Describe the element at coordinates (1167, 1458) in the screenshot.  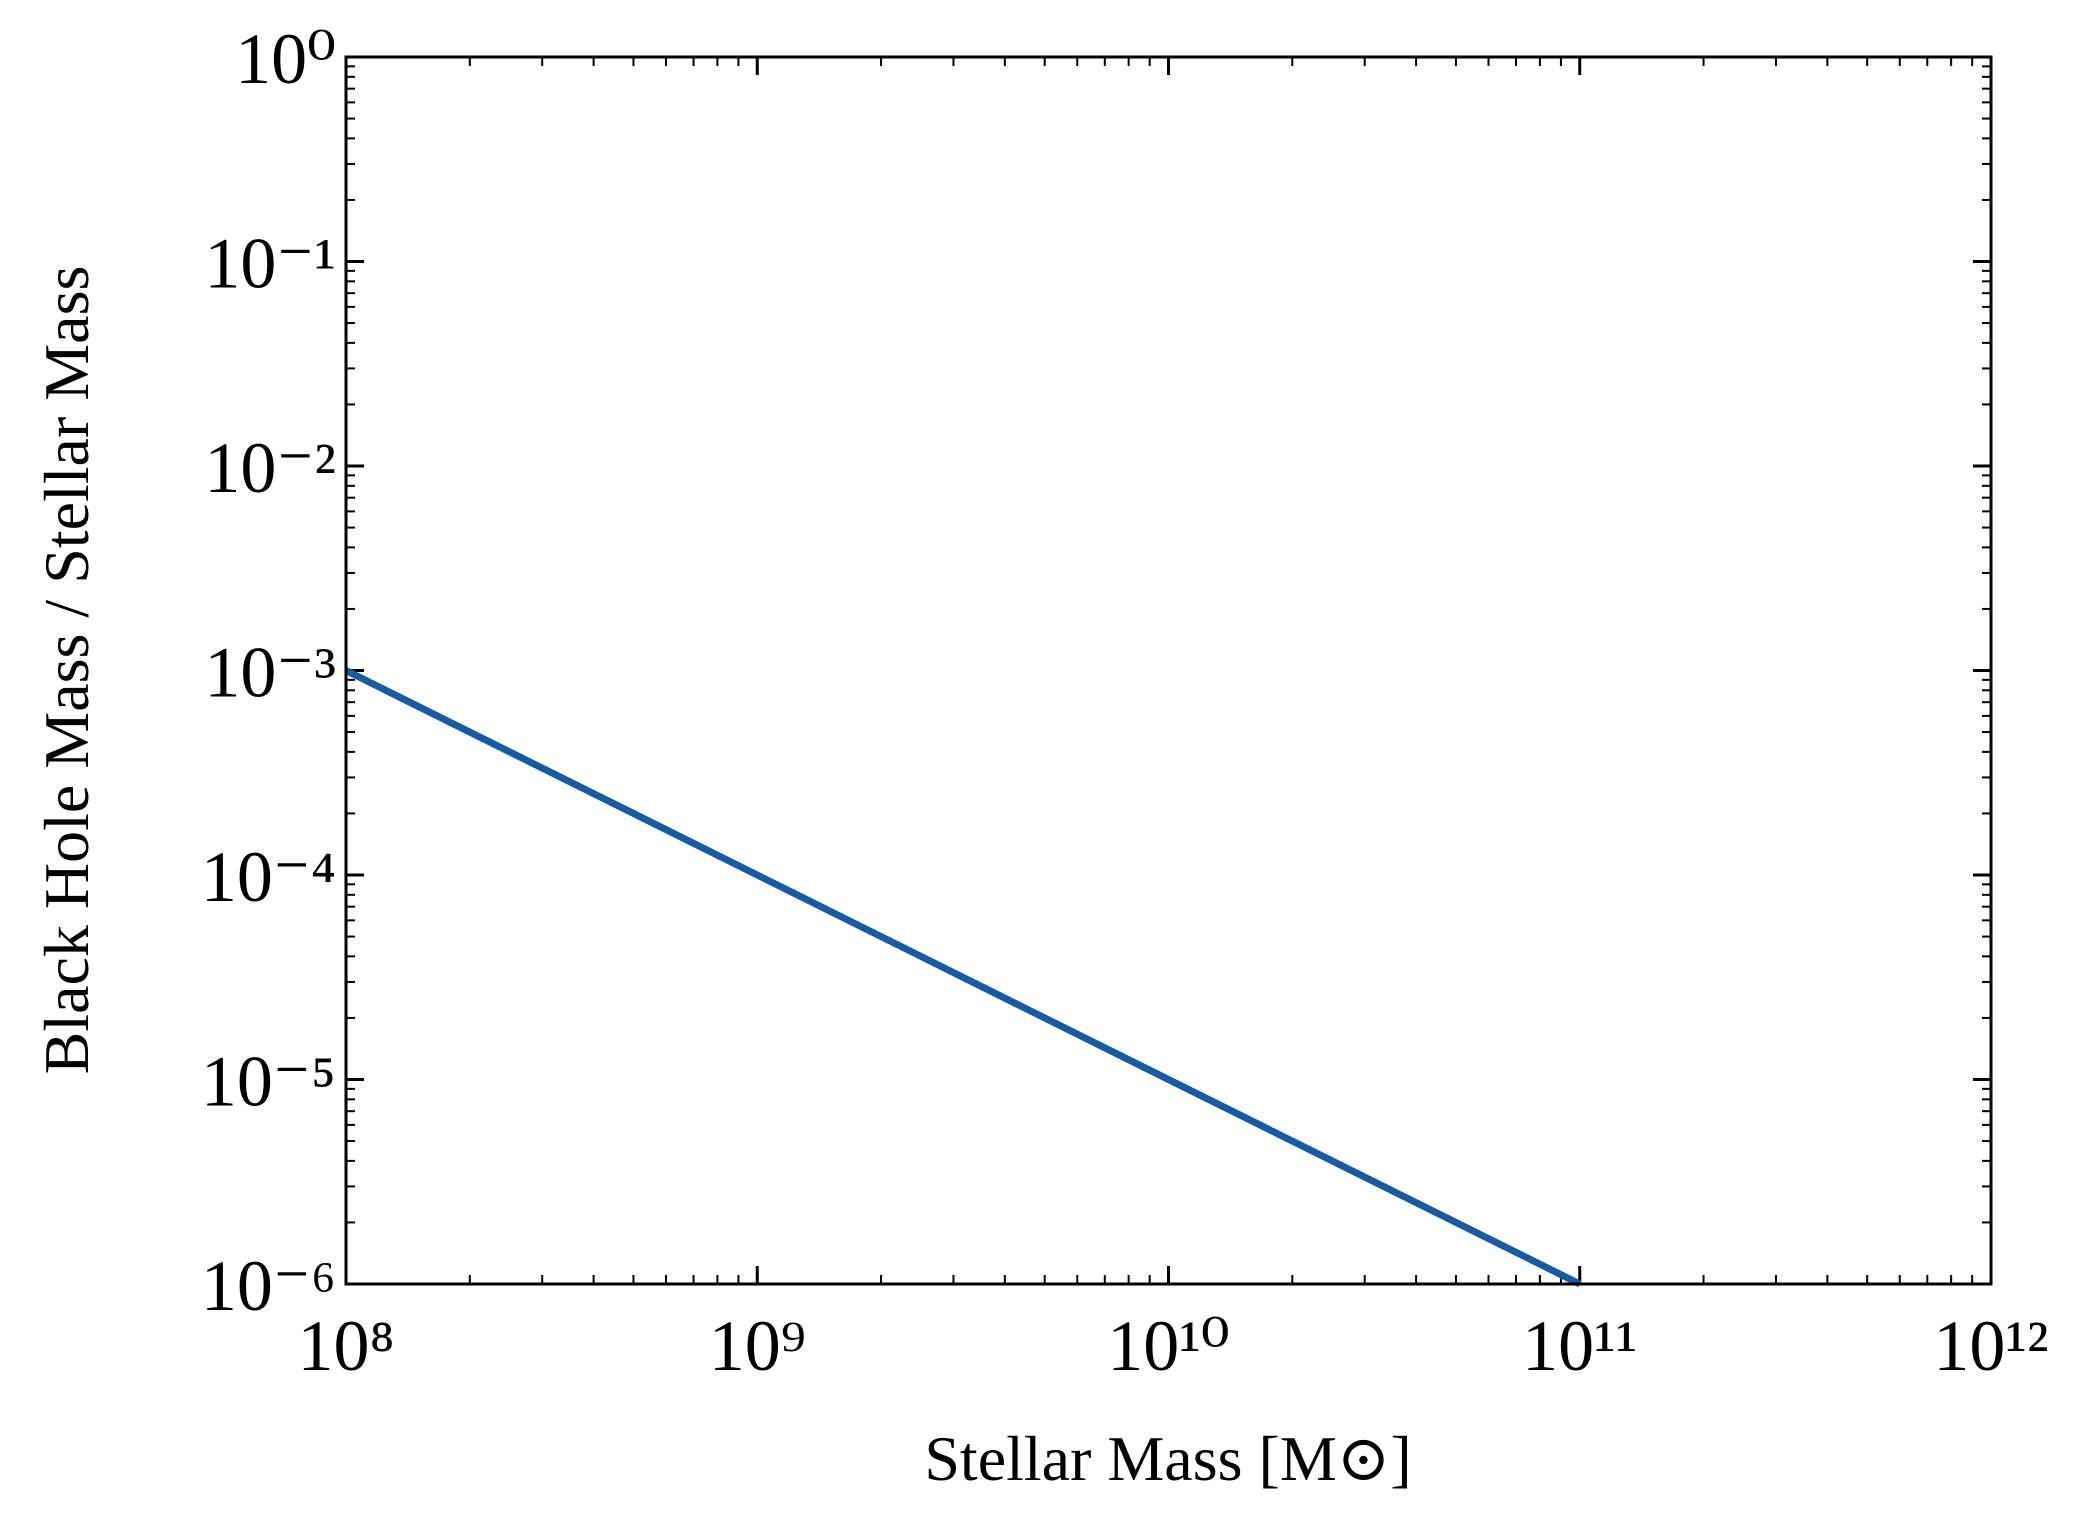
I see `x-axis-label: Stellar Mass [M⊙]` at that location.